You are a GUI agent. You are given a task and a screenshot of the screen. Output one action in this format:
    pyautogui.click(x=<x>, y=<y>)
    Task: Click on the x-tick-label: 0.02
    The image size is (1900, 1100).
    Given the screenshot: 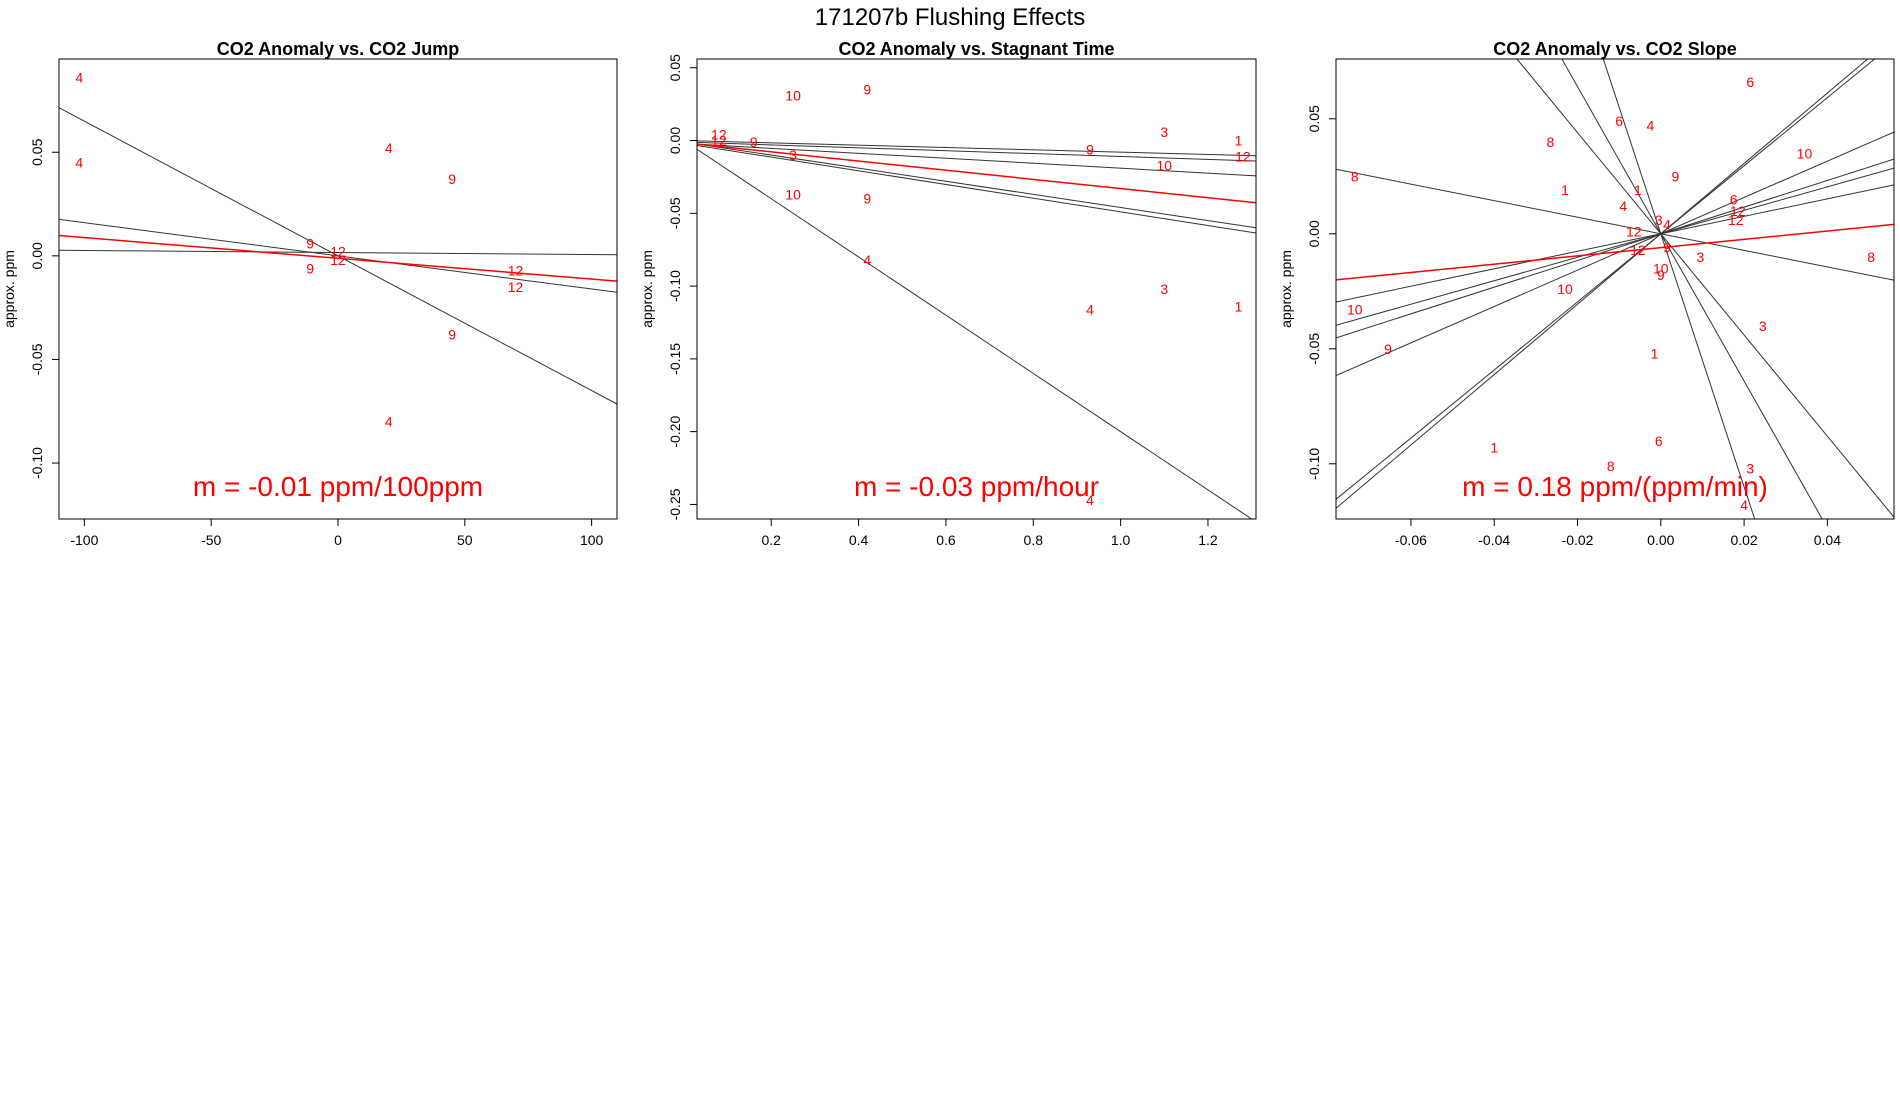 What is the action you would take?
    pyautogui.click(x=1743, y=540)
    